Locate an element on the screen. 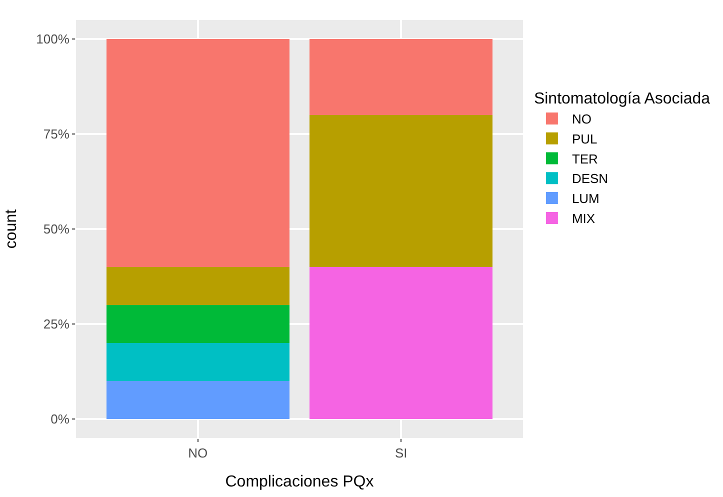 The height and width of the screenshot is (497, 723). legend-label: TER is located at coordinates (585, 158).